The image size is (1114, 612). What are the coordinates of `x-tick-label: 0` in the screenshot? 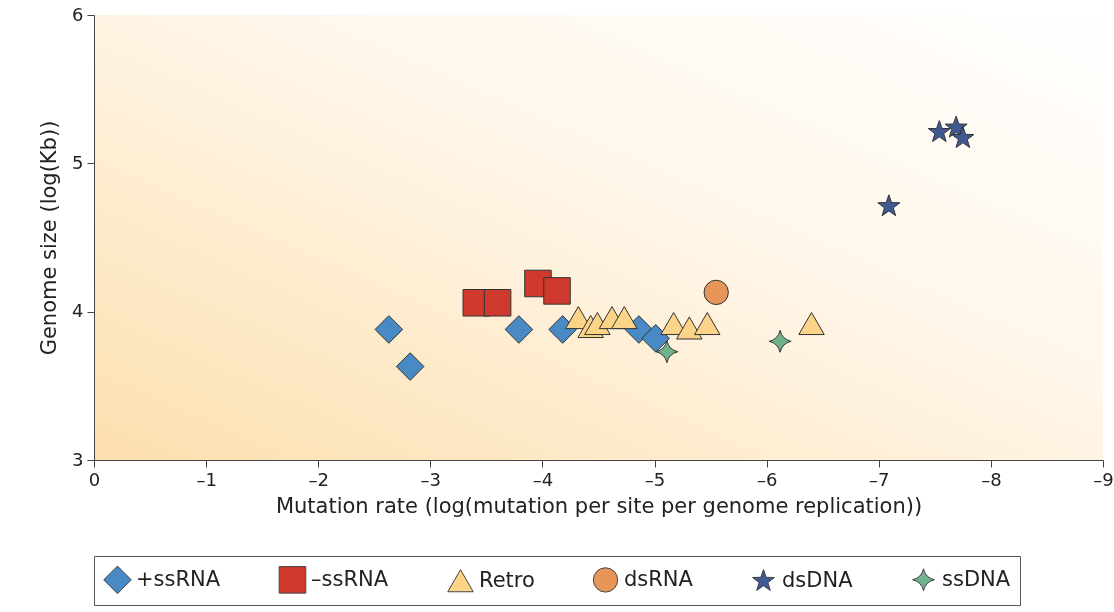 It's located at (94, 479).